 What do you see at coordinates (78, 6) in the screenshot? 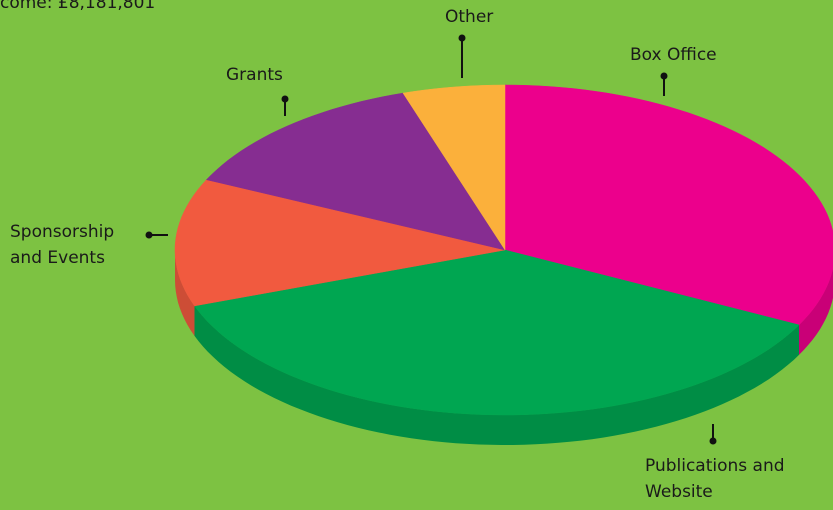
I see `chart-title: come: £8,181,801` at bounding box center [78, 6].